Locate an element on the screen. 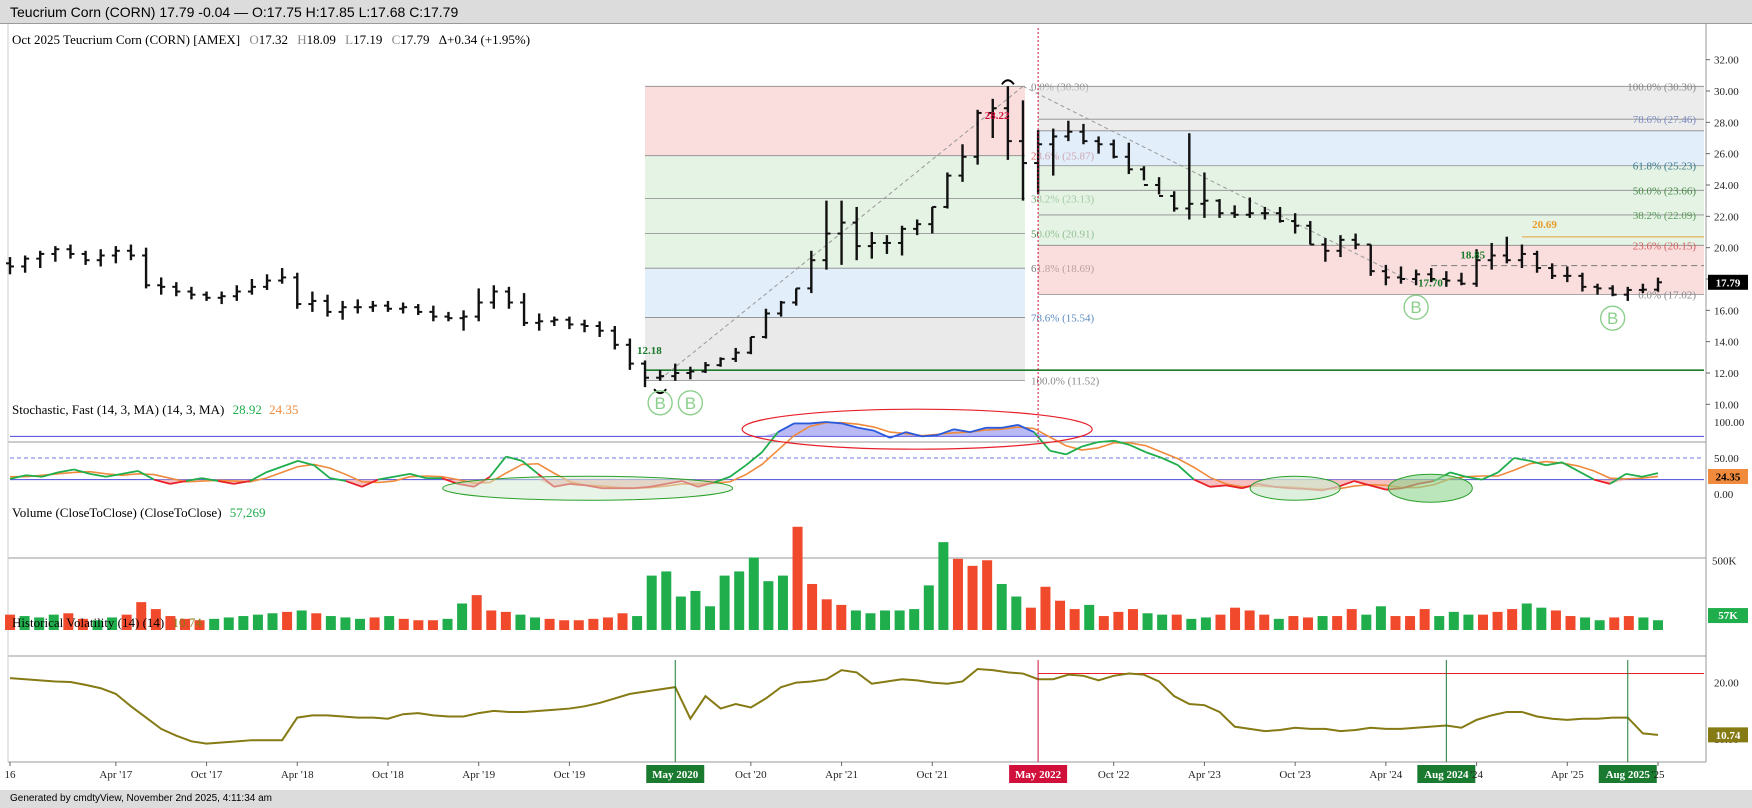  price-tick-label: 16.00 is located at coordinates (1726, 311).